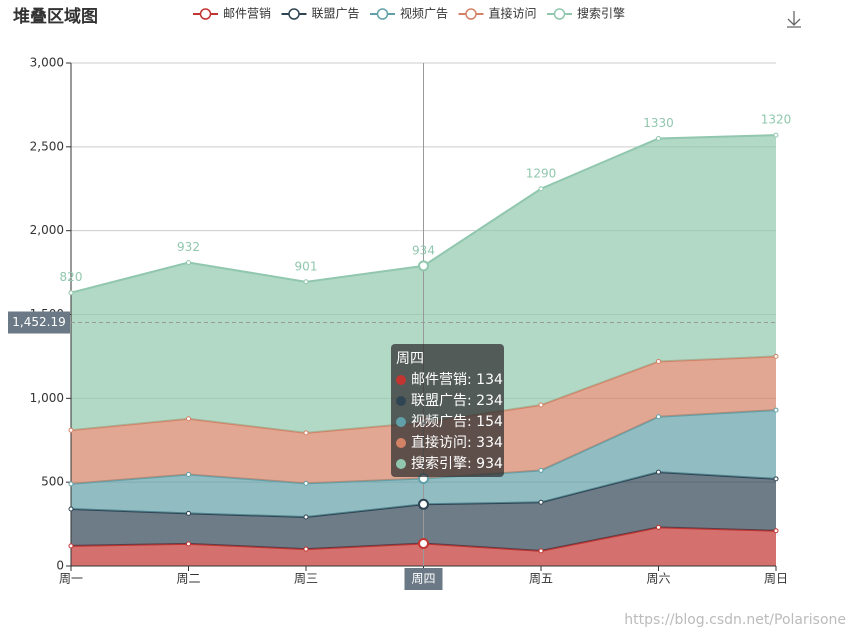  I want to click on tooltip-title: 周四, so click(410, 359).